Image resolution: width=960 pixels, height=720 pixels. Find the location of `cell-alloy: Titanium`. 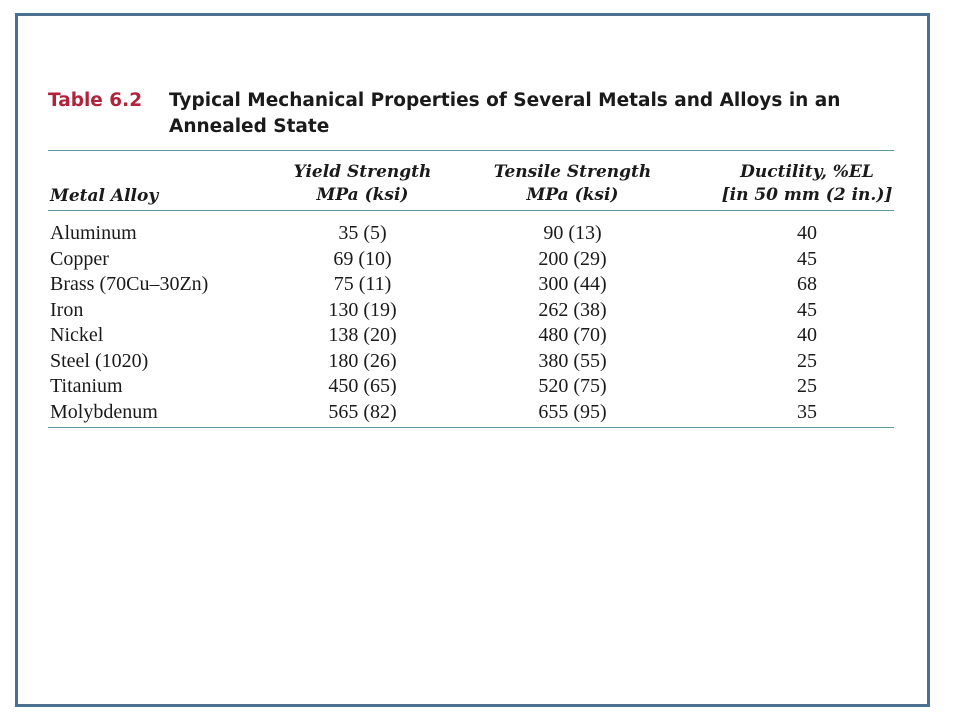

cell-alloy: Titanium is located at coordinates (86, 386).